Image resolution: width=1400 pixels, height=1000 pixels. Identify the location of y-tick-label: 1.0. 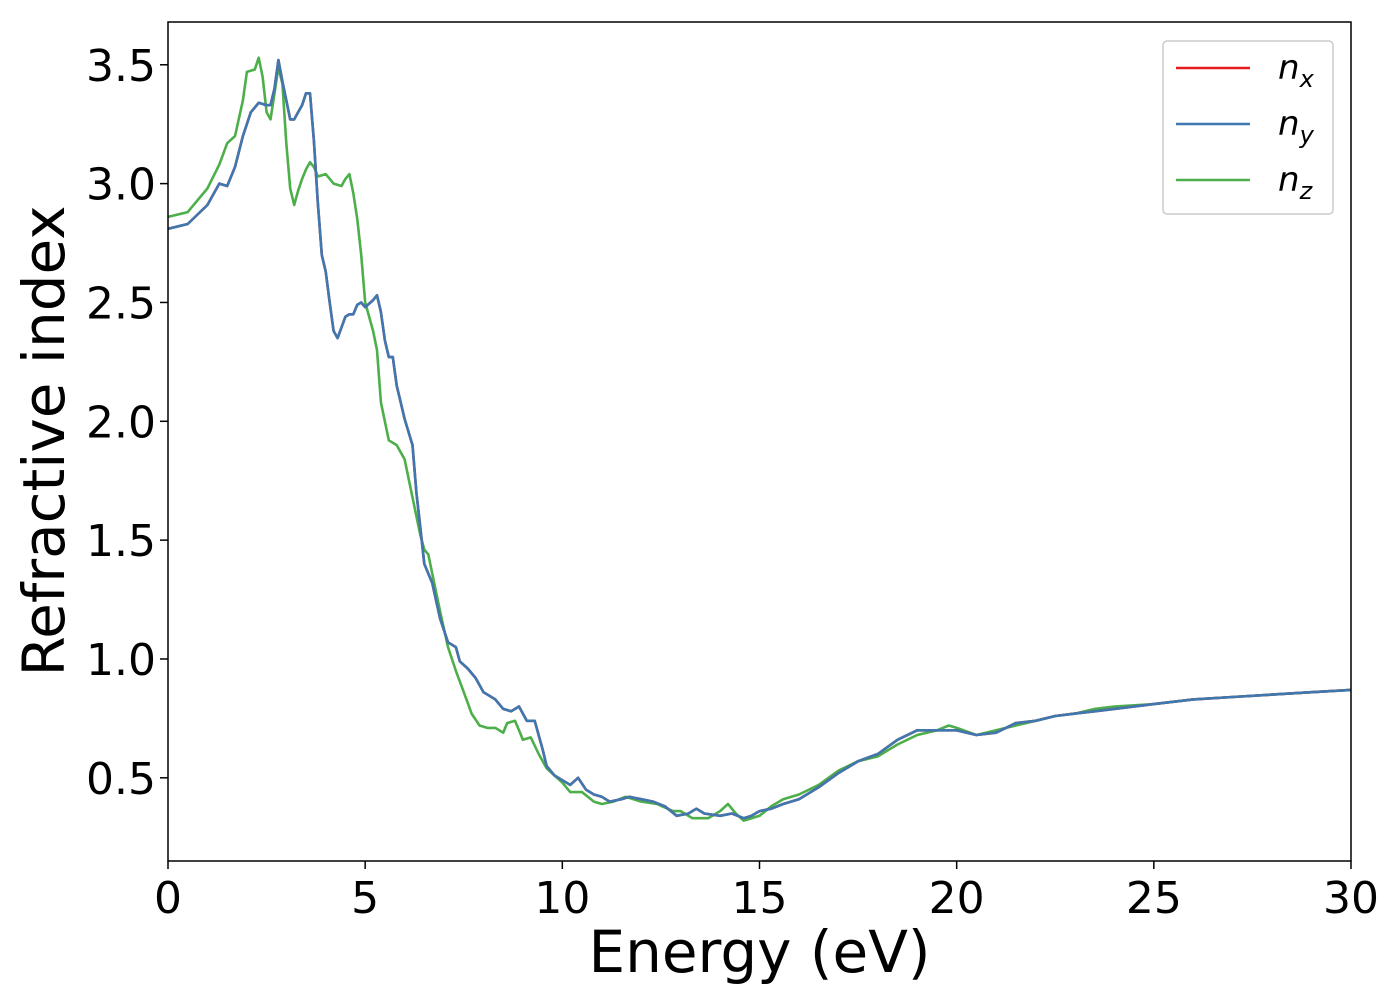
(121, 660).